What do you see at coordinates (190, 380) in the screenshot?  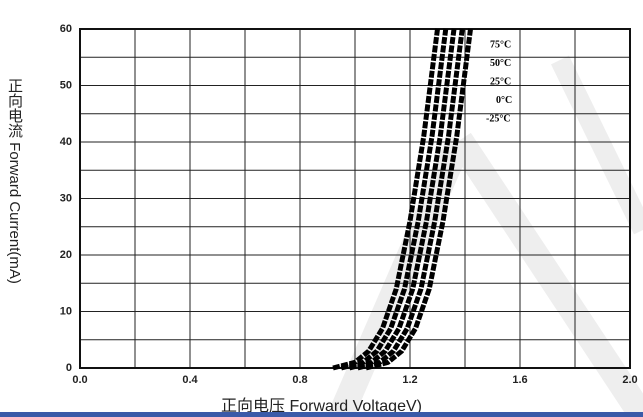 I see `x-tick-label: 0.4` at bounding box center [190, 380].